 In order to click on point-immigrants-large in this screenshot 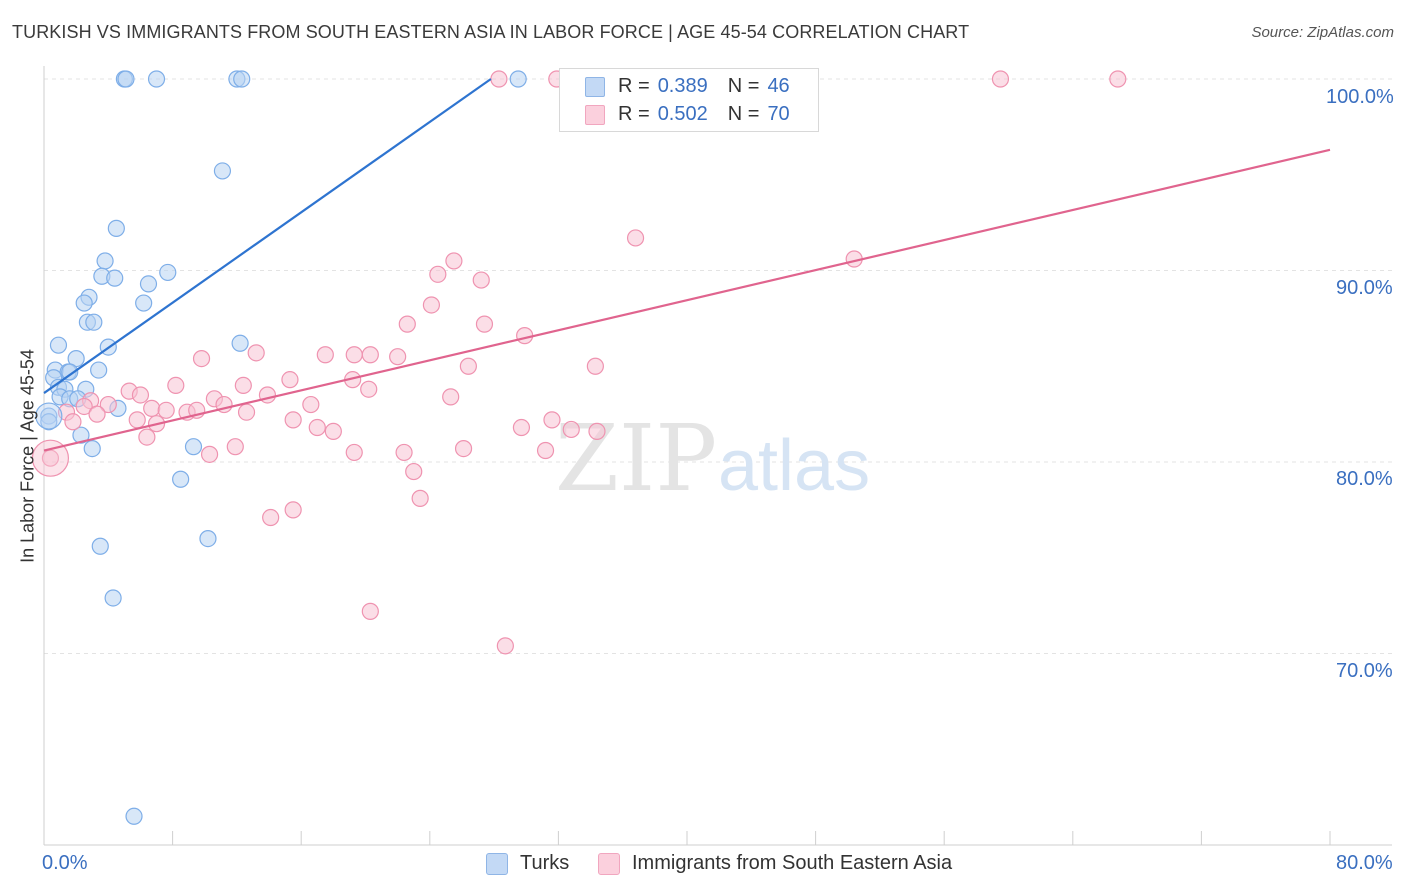, I will do `click(50, 458)`.